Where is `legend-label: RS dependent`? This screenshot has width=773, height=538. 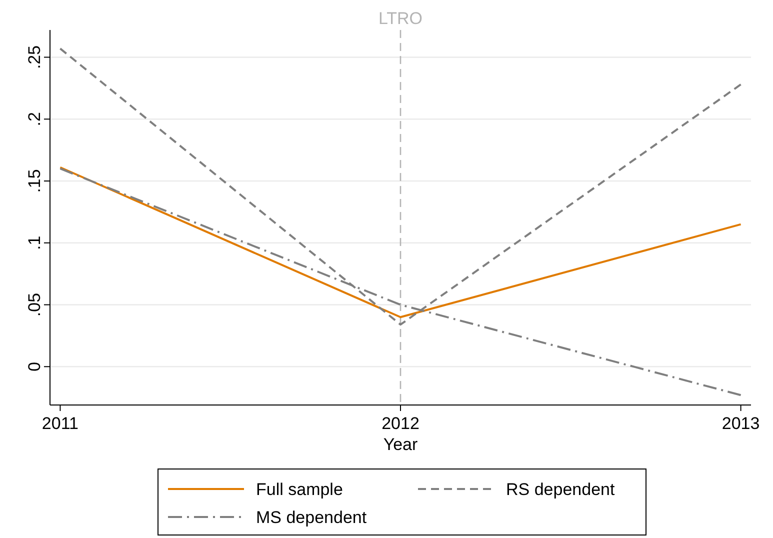
legend-label: RS dependent is located at coordinates (560, 489).